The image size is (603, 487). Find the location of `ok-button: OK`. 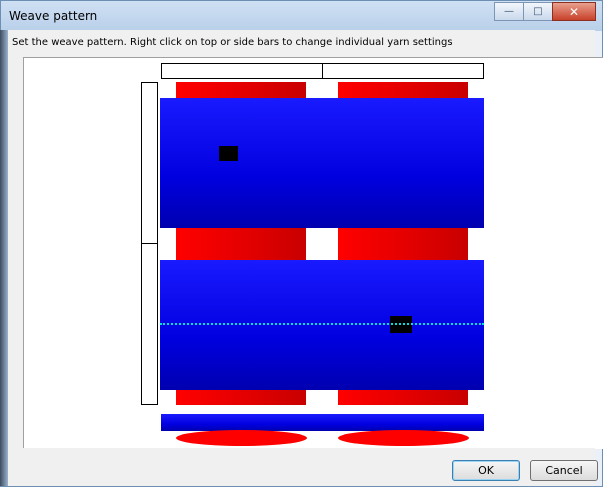

ok-button: OK is located at coordinates (486, 470).